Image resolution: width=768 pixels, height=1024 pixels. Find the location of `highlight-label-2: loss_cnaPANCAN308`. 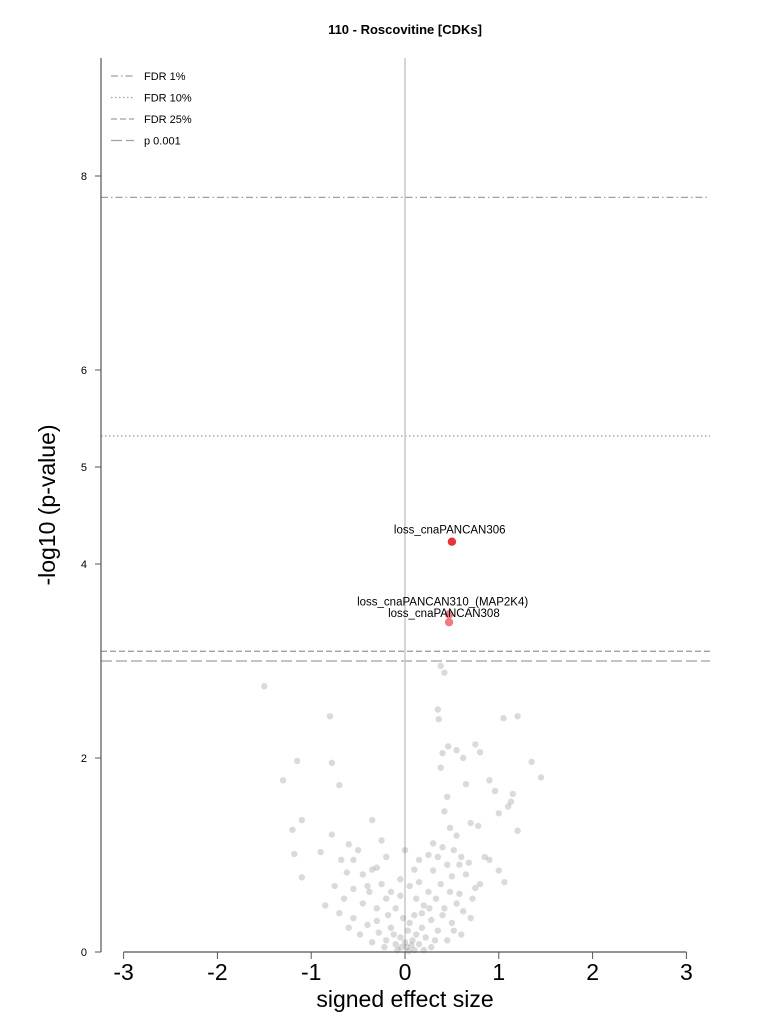

highlight-label-2: loss_cnaPANCAN308 is located at coordinates (444, 614).